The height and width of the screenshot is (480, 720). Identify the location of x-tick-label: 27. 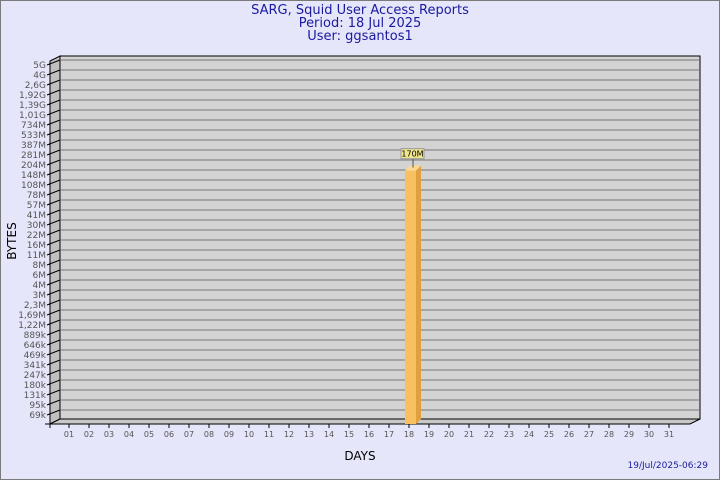
(589, 434).